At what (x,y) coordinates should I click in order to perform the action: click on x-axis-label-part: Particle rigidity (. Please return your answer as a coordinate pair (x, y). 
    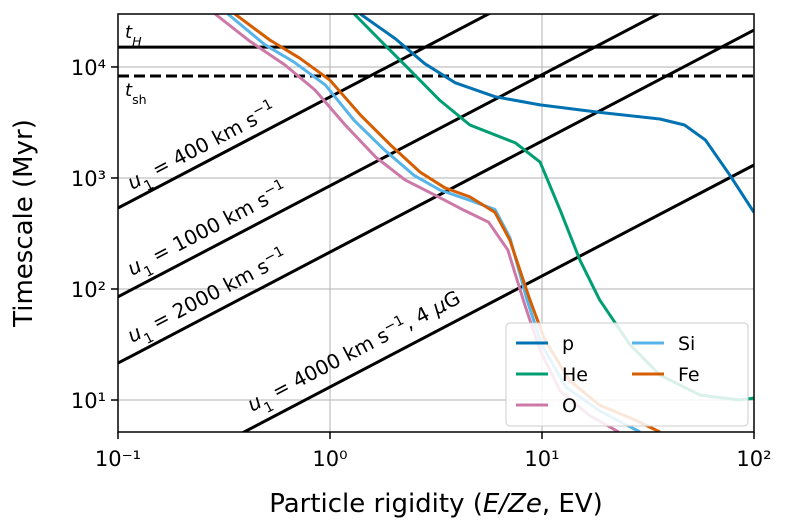
    Looking at the image, I should click on (376, 504).